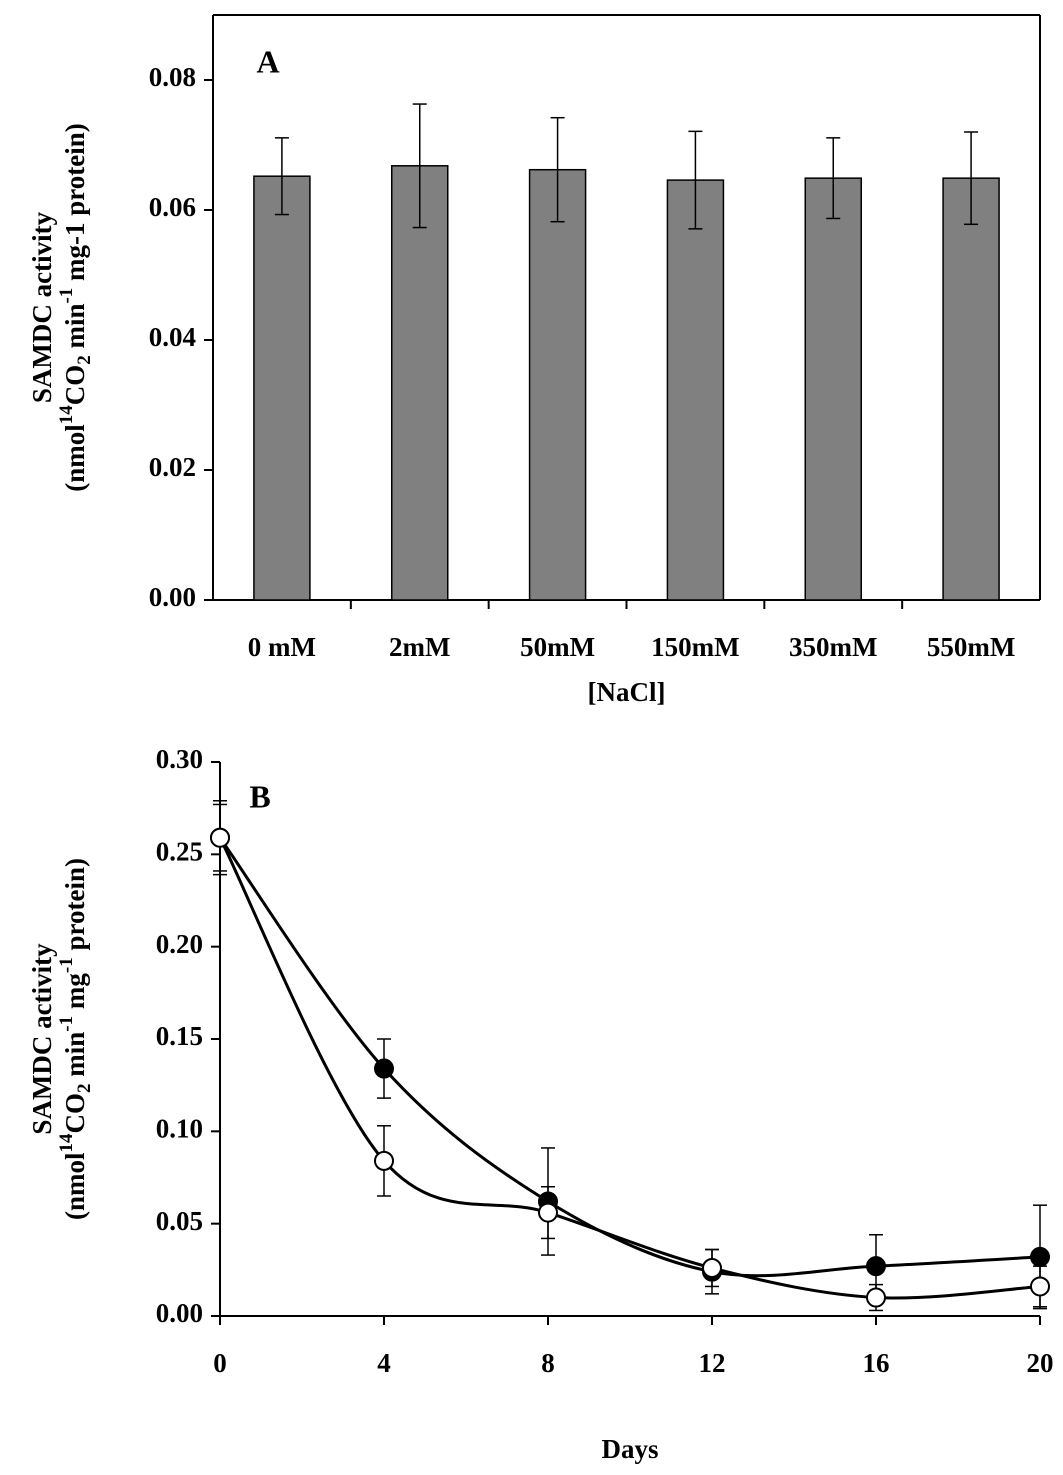 The image size is (1063, 1475). I want to click on x-tick-label: 350mM, so click(833, 647).